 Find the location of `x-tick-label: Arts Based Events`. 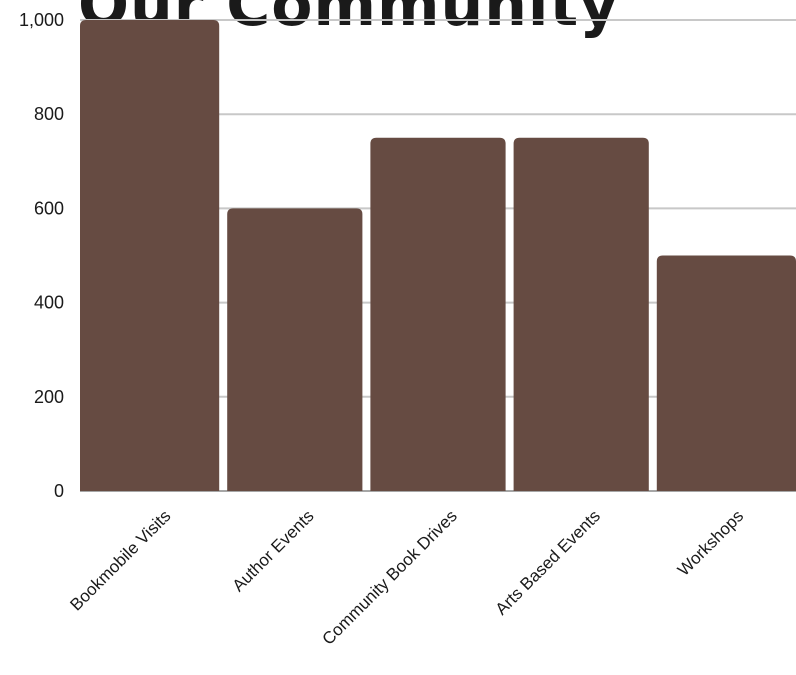

x-tick-label: Arts Based Events is located at coordinates (548, 562).